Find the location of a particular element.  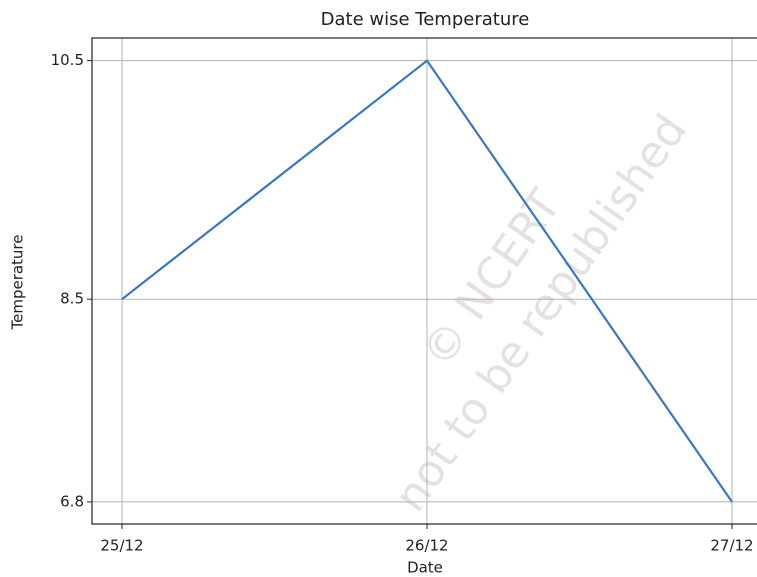

x-tick-label: 25/12 is located at coordinates (121, 546).